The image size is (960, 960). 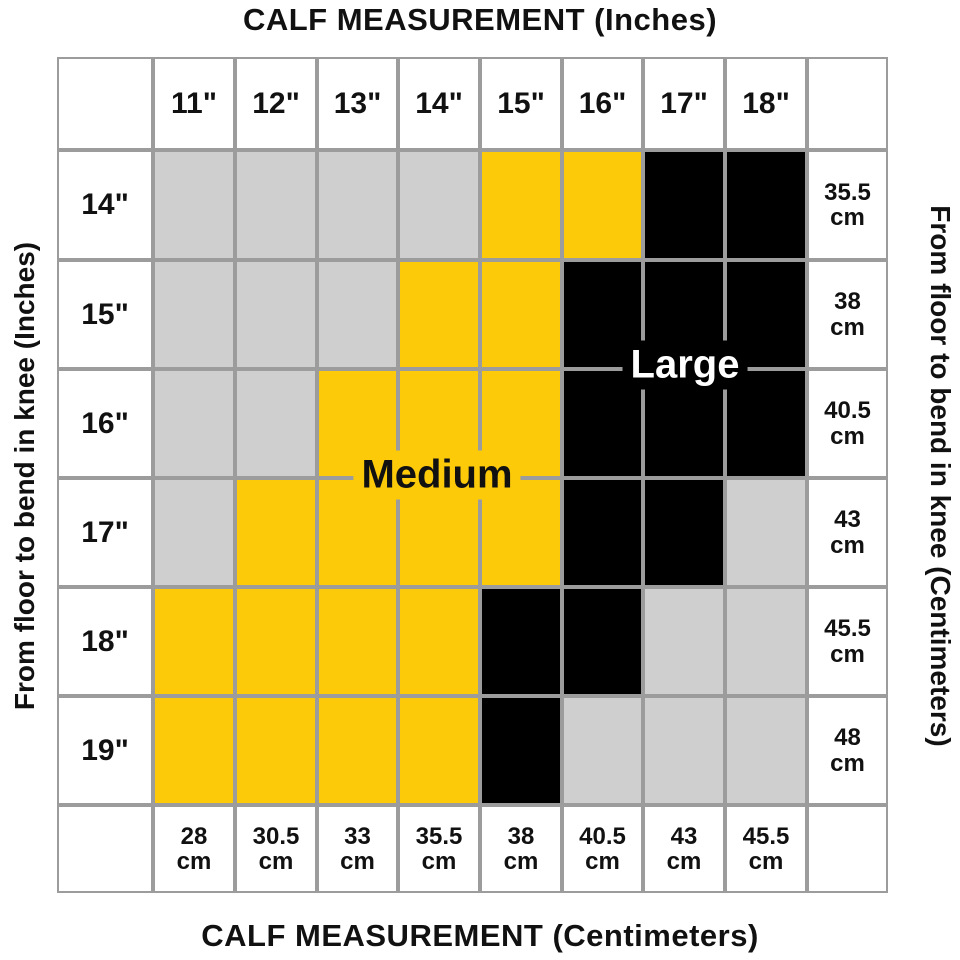 I want to click on column-cm-text: 33 cm, so click(x=357, y=848).